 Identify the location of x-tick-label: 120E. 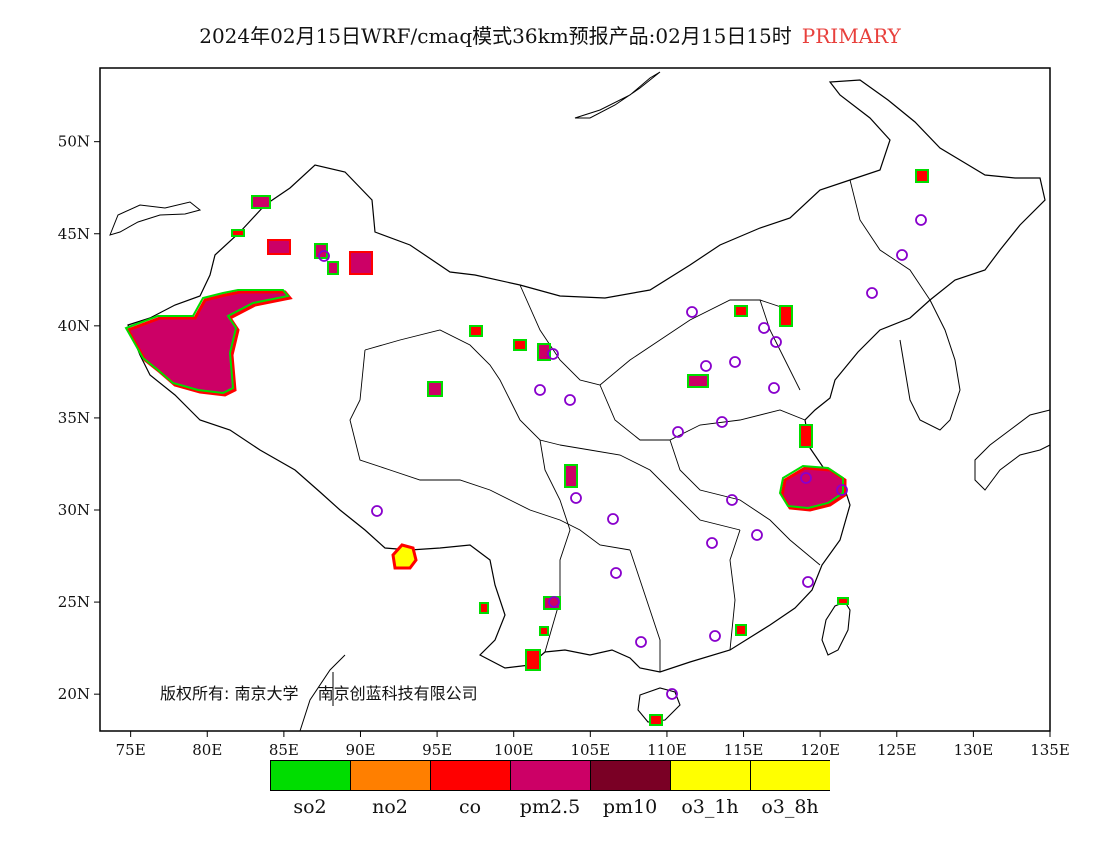
(820, 750).